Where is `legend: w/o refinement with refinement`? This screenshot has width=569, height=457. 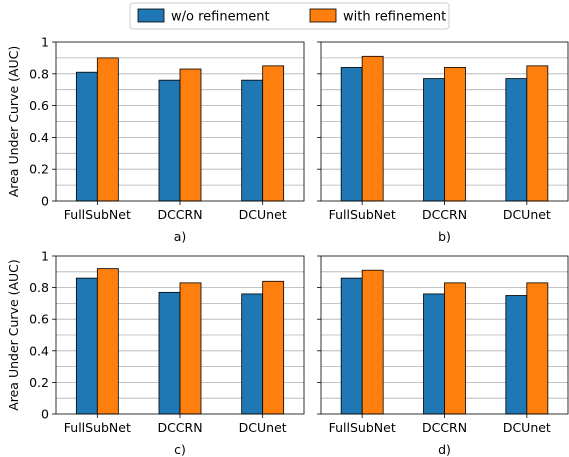 legend: w/o refinement with refinement is located at coordinates (289, 16).